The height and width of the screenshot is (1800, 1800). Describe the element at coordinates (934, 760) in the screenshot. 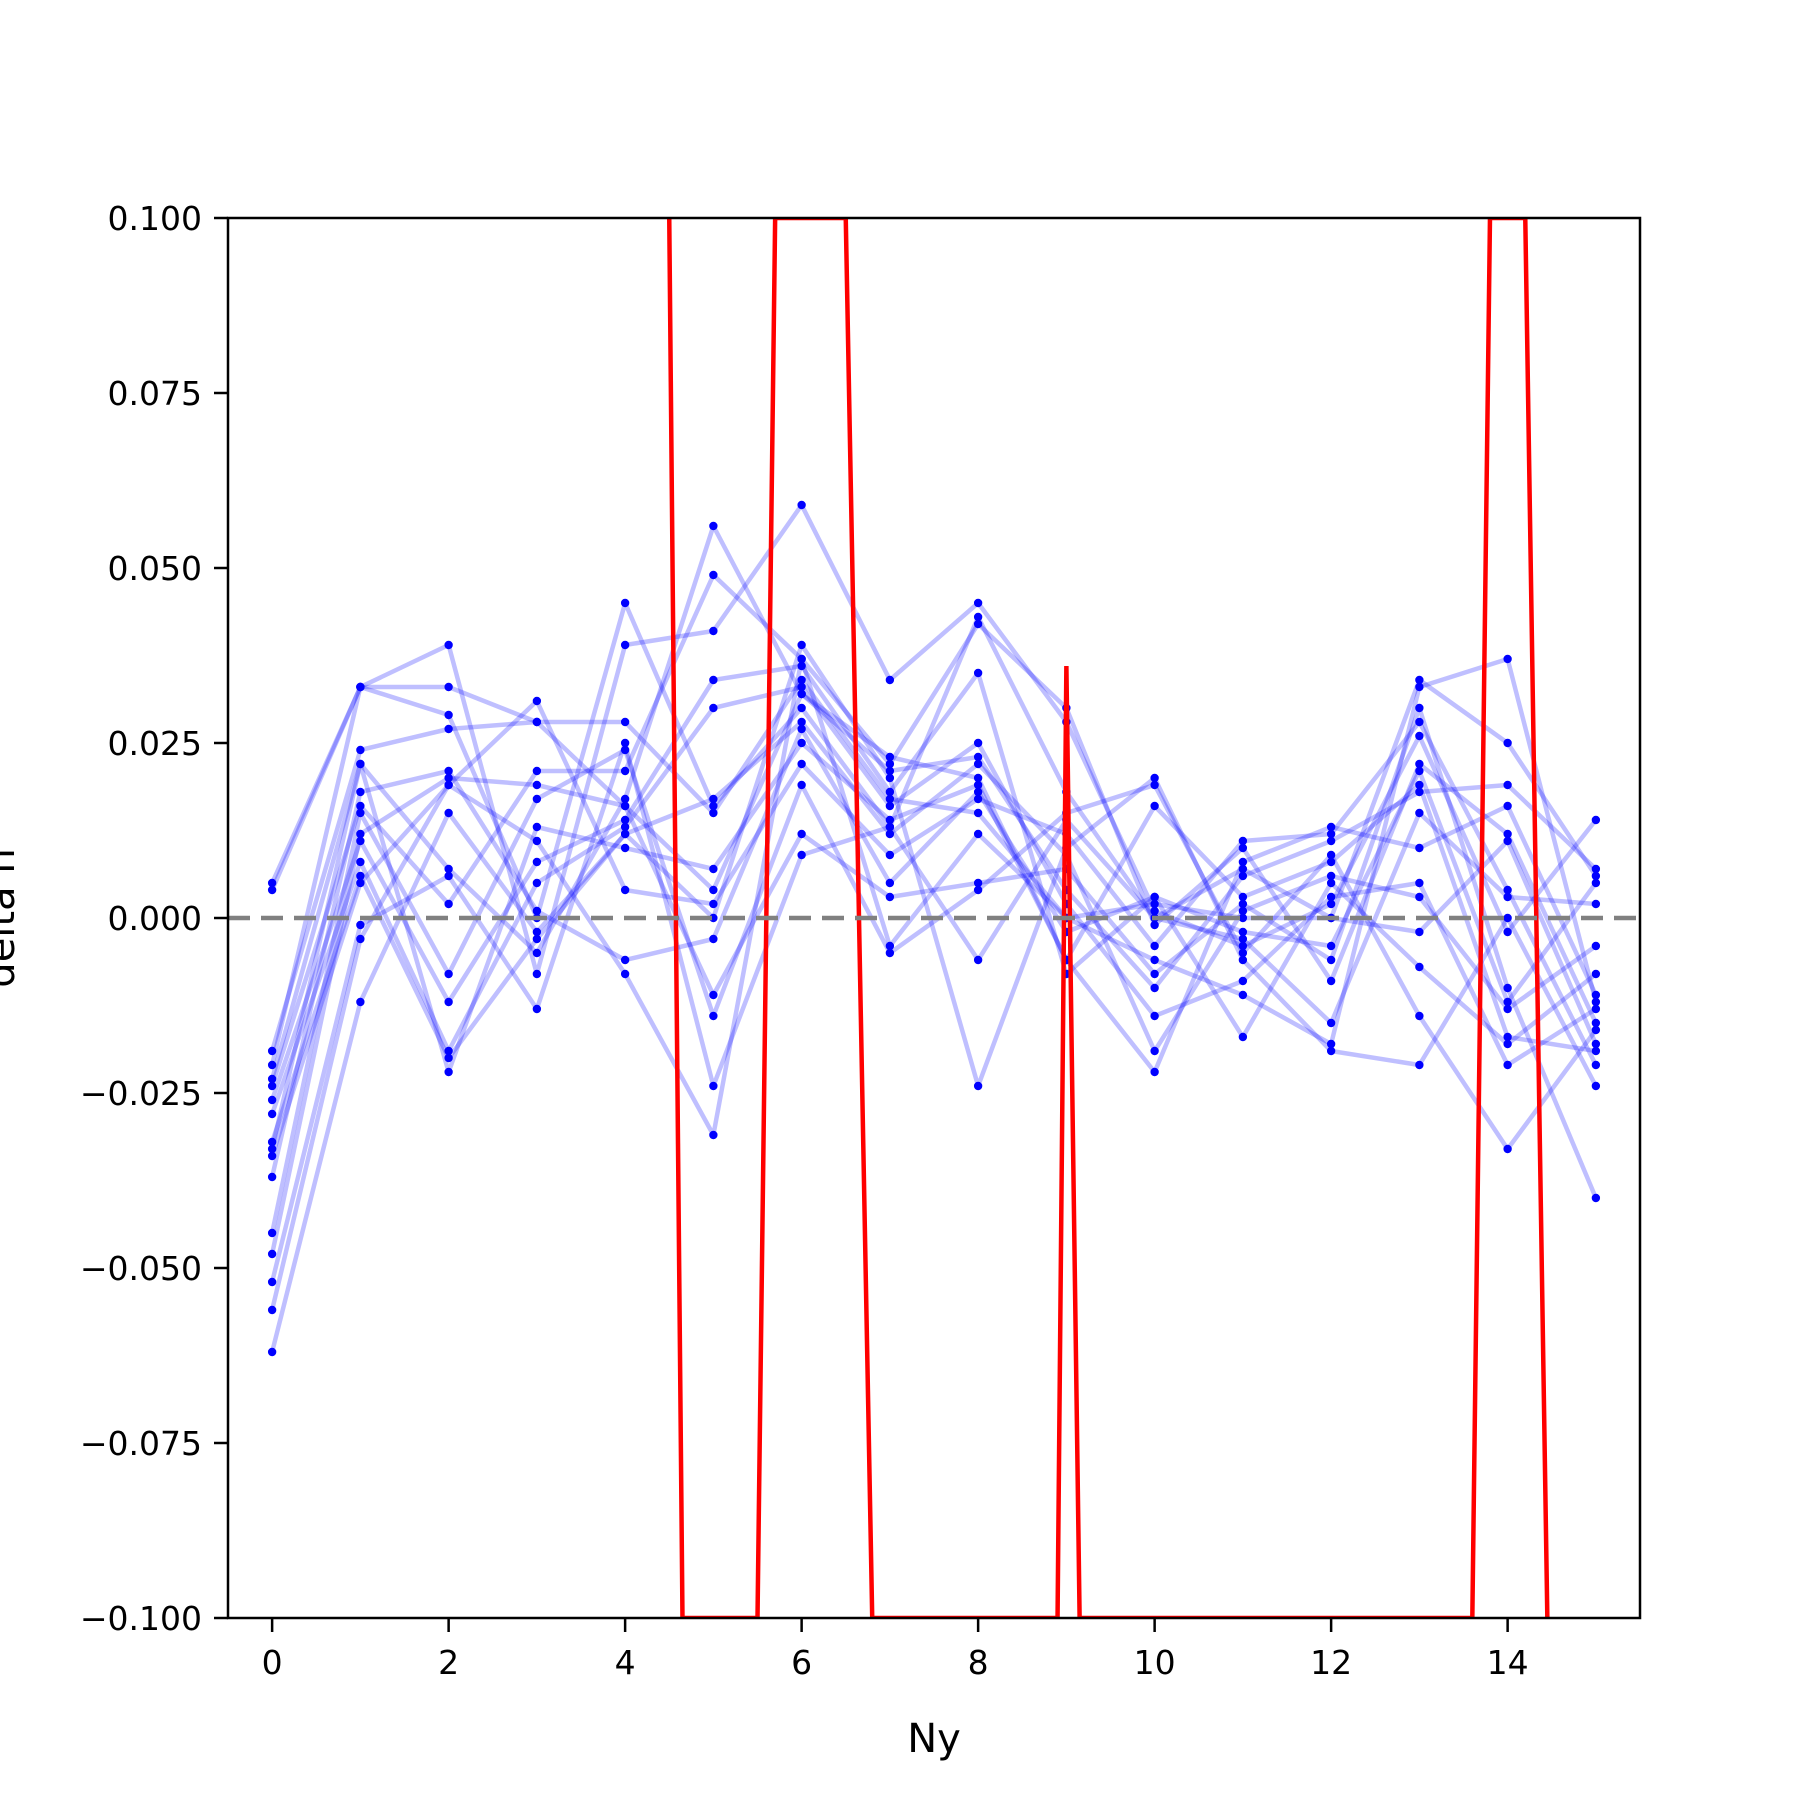

I see `sample-series-line` at that location.